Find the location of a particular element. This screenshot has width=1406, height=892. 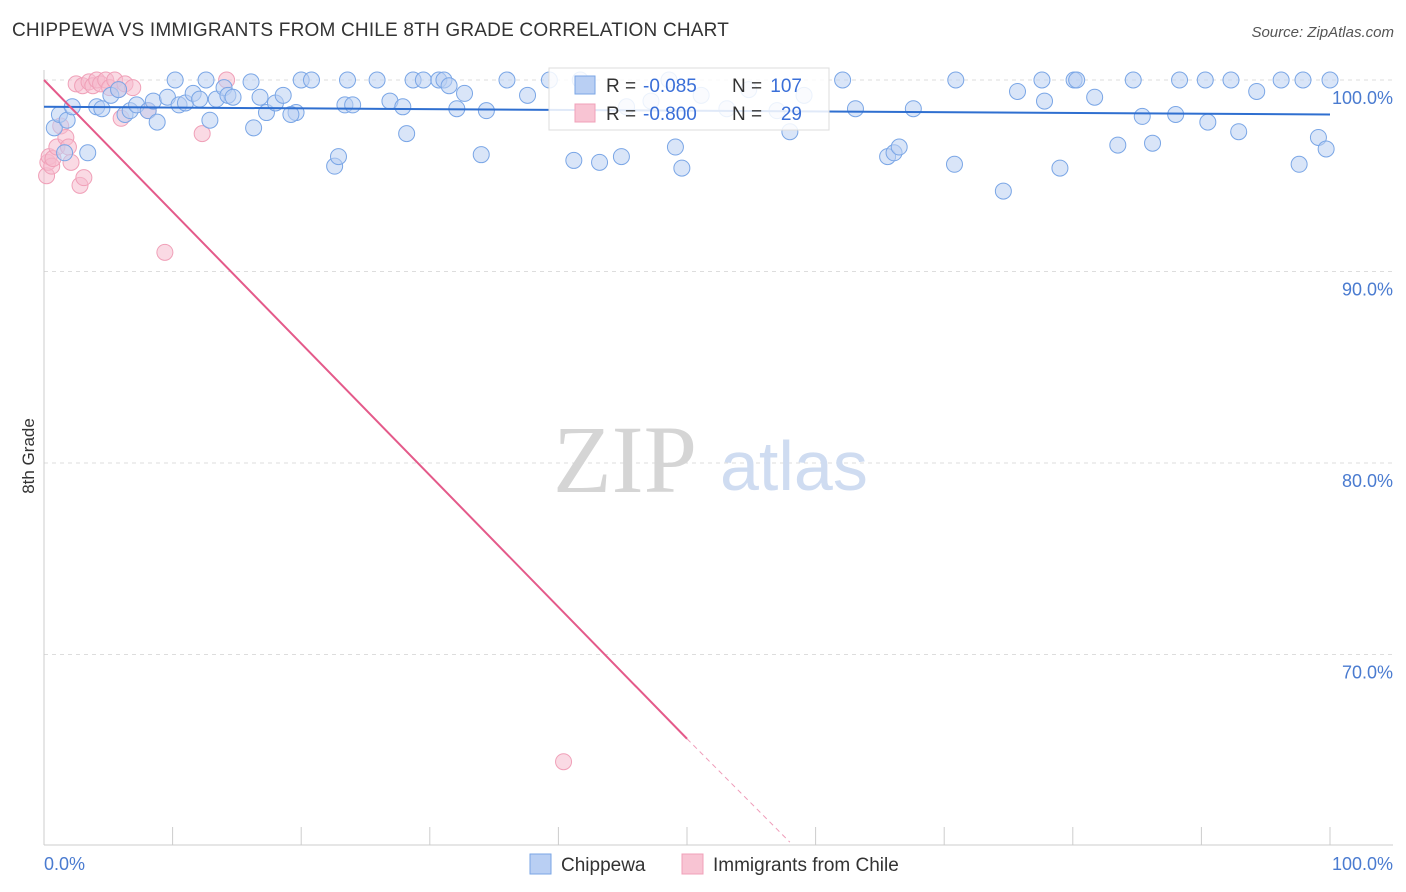

legend-swatch-chile is located at coordinates (692, 864).